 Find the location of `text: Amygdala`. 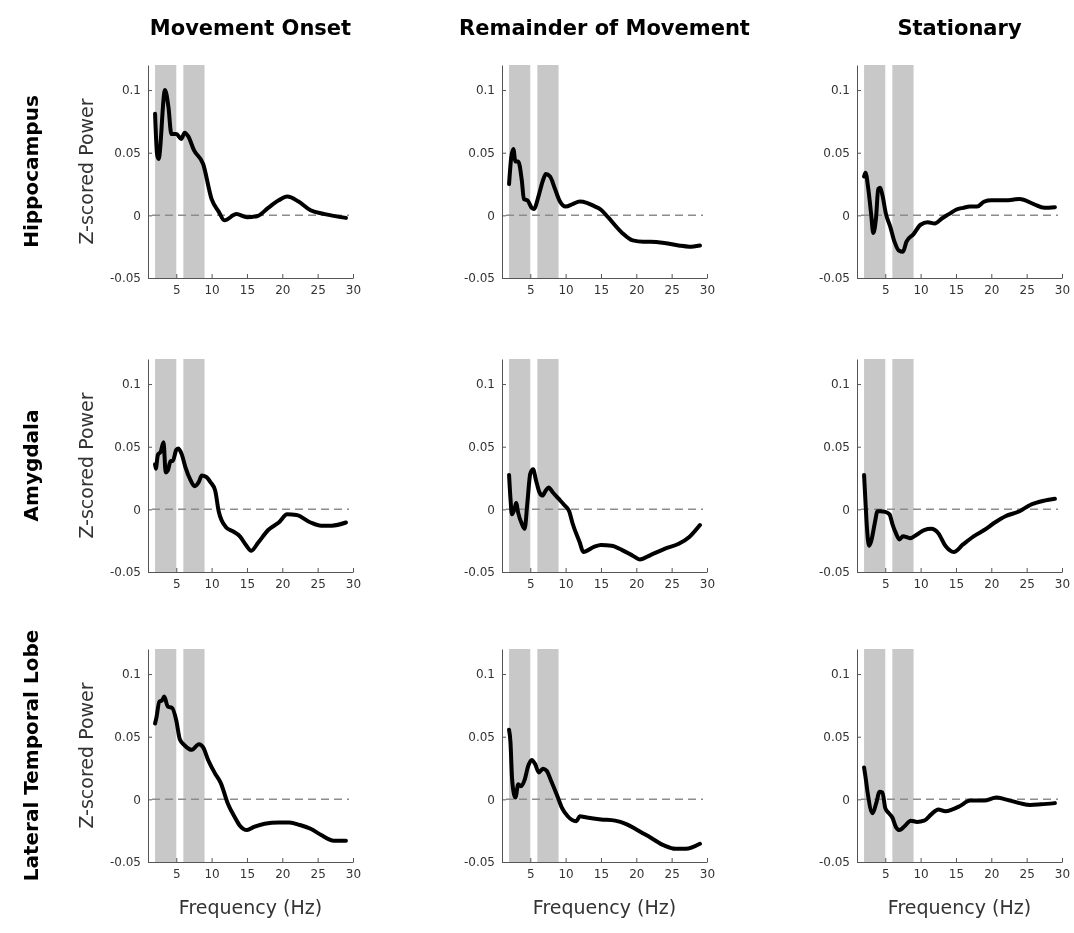

text: Amygdala is located at coordinates (31, 465).